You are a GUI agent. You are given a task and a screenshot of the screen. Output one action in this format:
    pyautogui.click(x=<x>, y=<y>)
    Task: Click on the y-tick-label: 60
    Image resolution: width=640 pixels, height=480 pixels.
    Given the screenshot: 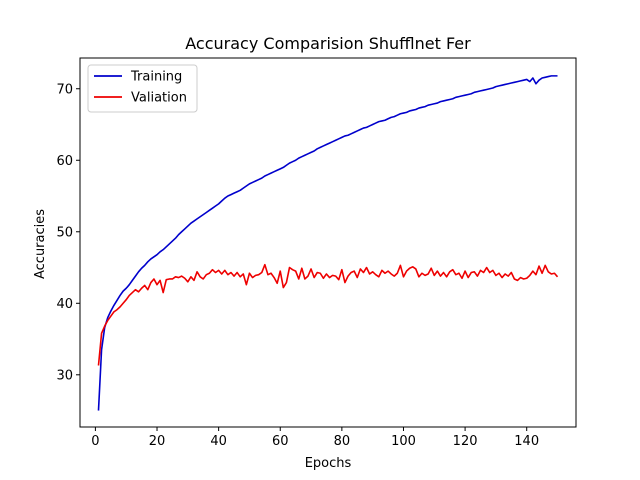 What is the action you would take?
    pyautogui.click(x=64, y=161)
    